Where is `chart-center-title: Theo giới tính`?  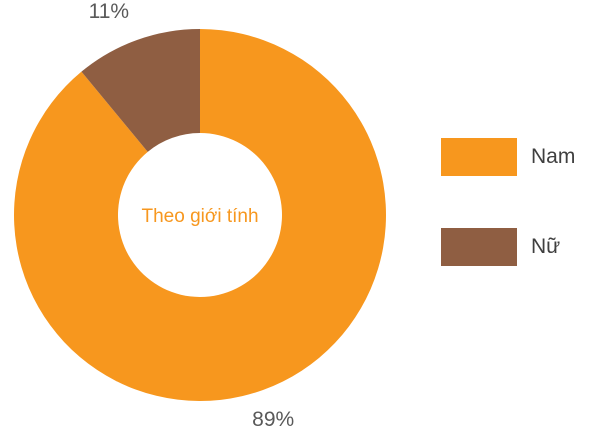 chart-center-title: Theo giới tính is located at coordinates (199, 216).